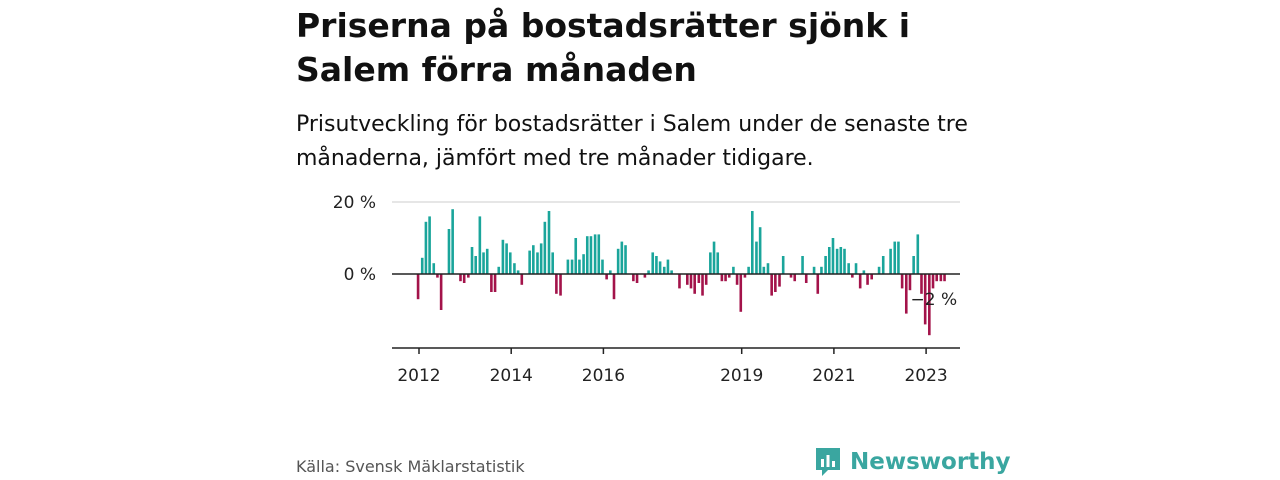  What do you see at coordinates (360, 275) in the screenshot?
I see `y-tick-label: 0 %` at bounding box center [360, 275].